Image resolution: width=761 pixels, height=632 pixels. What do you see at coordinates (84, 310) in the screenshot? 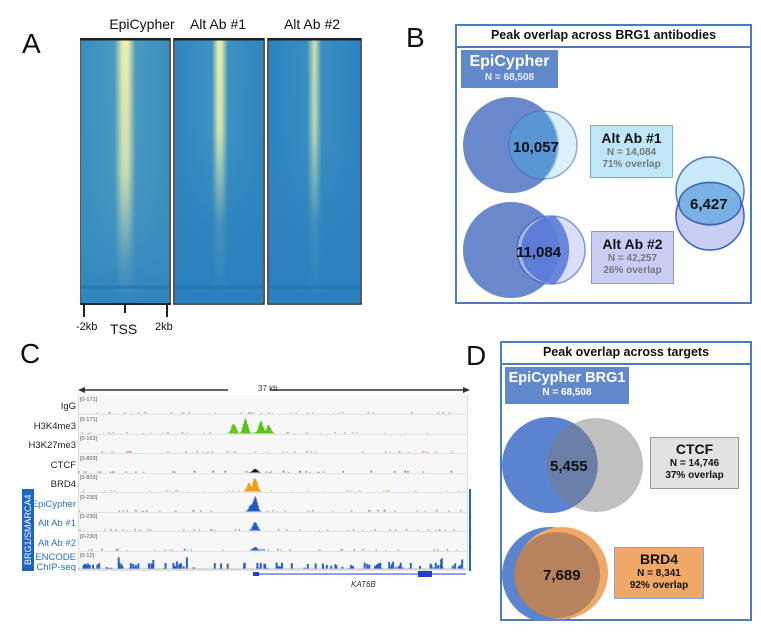
I see `axis-tick-left` at bounding box center [84, 310].